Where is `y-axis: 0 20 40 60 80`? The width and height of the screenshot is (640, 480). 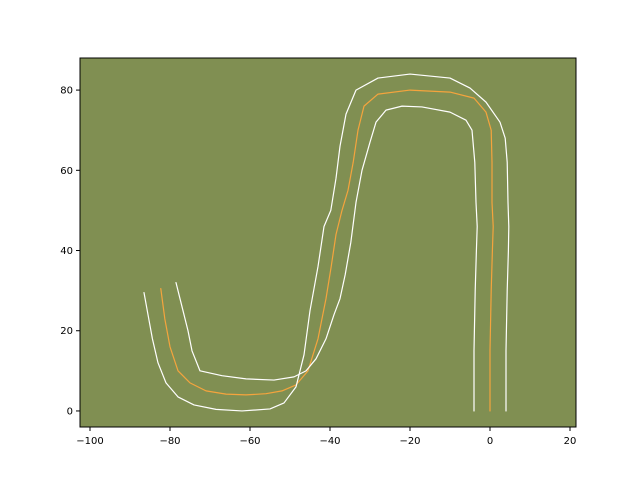 y-axis: 0 20 40 60 80 is located at coordinates (70, 251).